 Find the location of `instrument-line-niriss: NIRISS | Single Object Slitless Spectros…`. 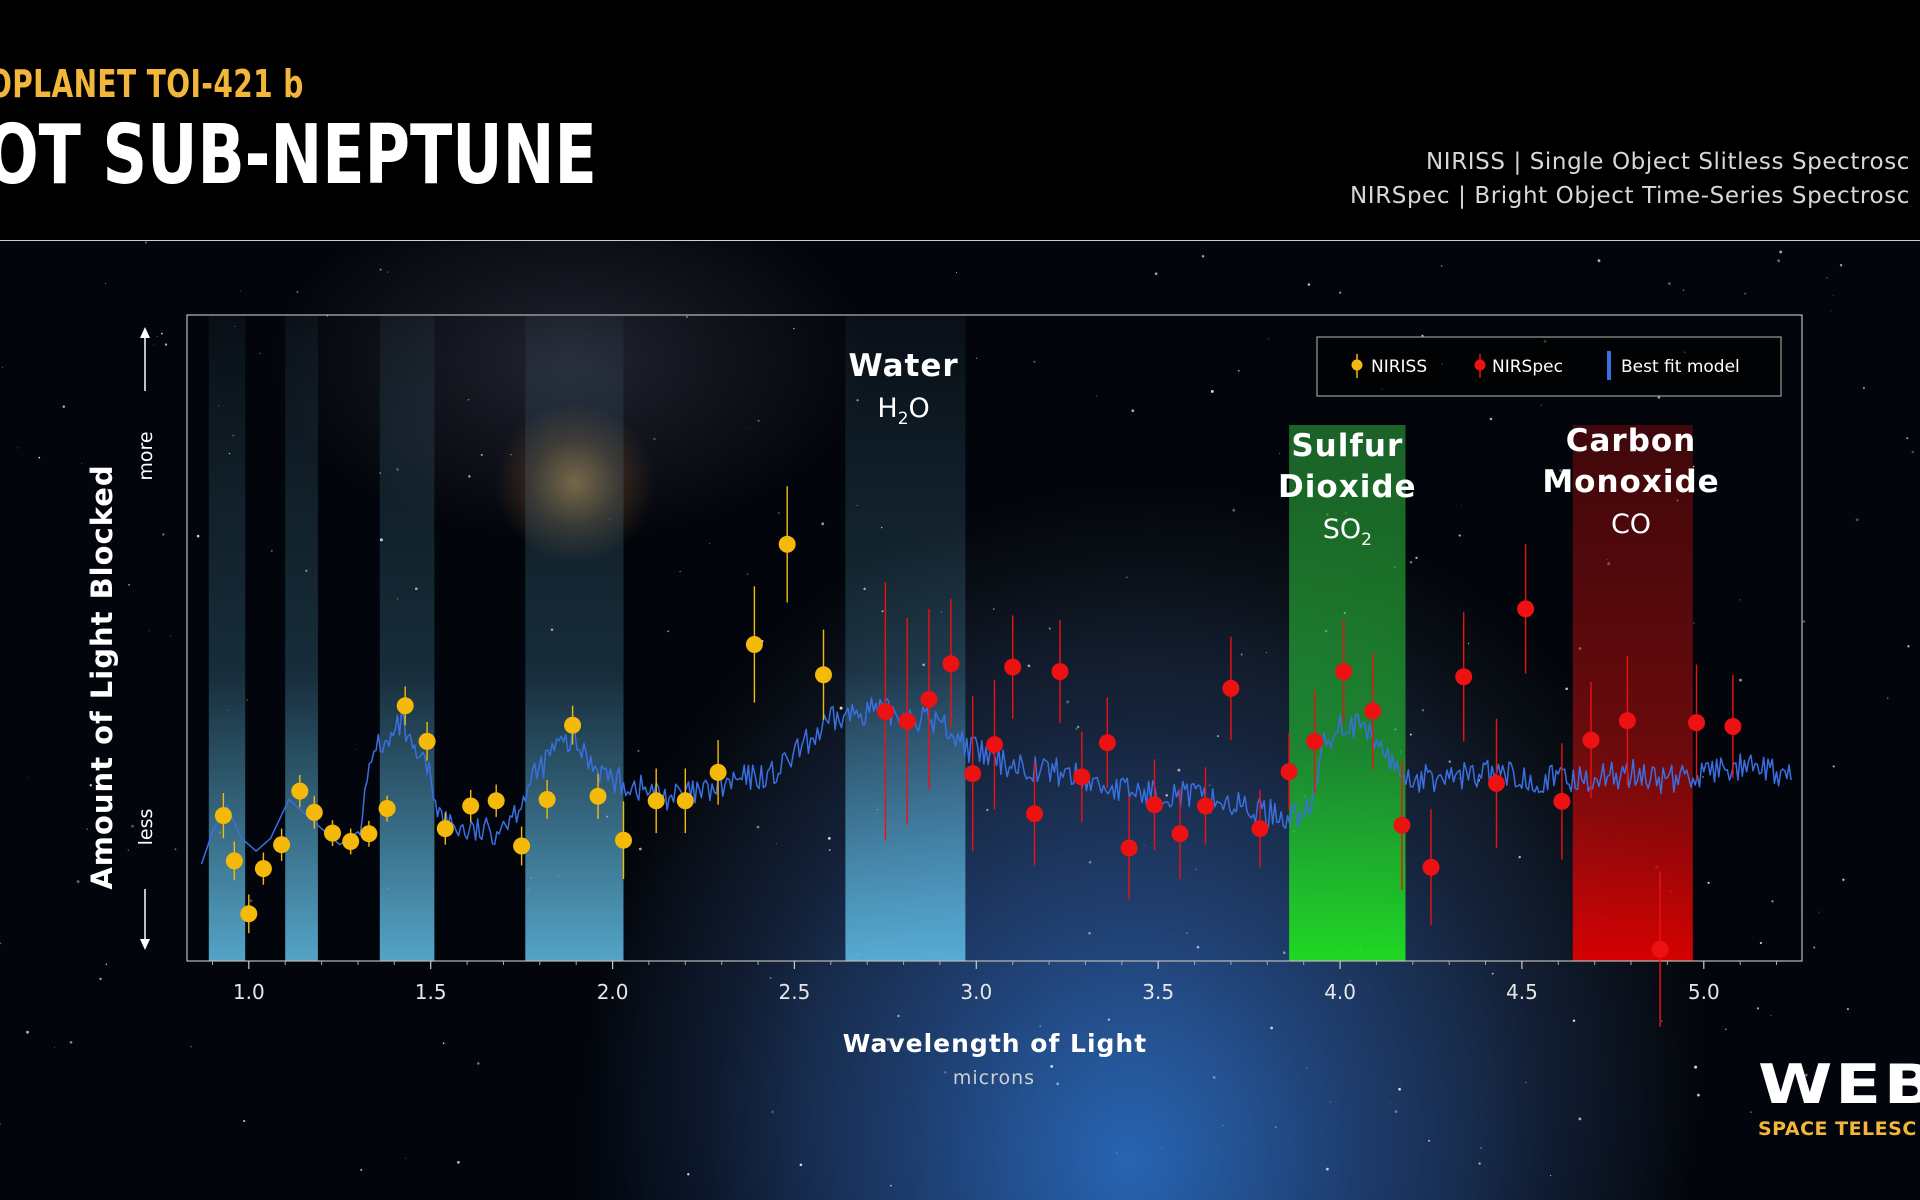

instrument-line-niriss: NIRISS | Single Object Slitless Spectros… is located at coordinates (1668, 162).